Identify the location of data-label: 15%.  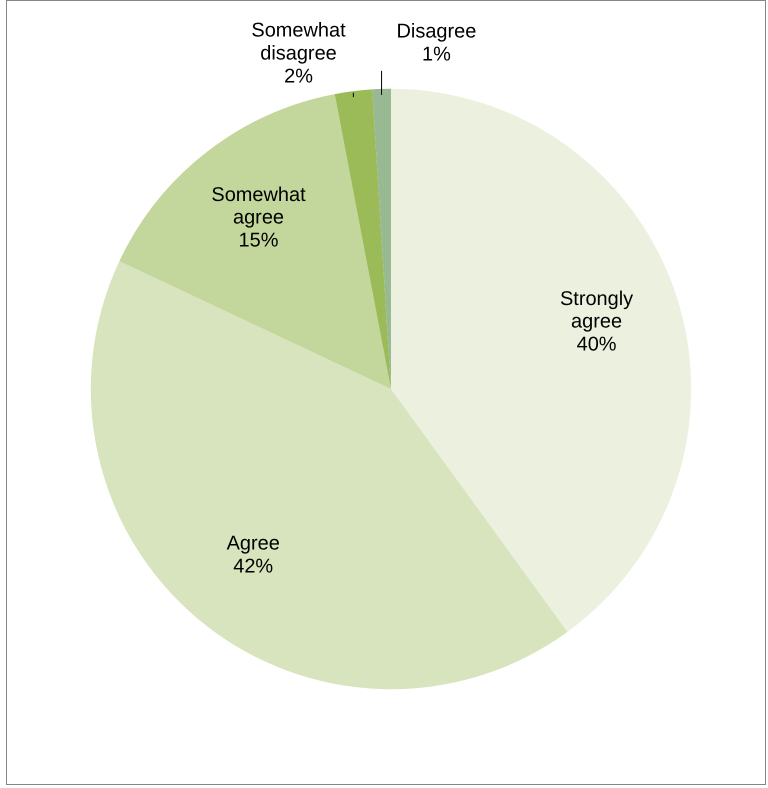
(258, 241).